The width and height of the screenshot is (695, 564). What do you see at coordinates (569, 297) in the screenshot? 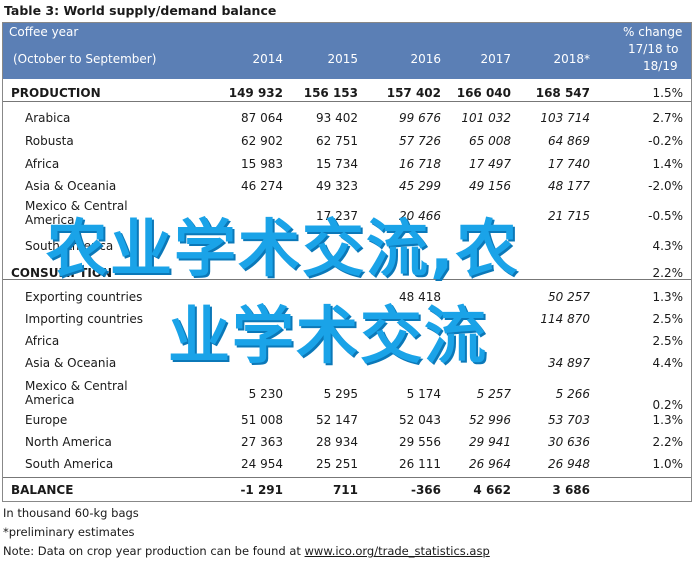
I see `cell: 50 257` at bounding box center [569, 297].